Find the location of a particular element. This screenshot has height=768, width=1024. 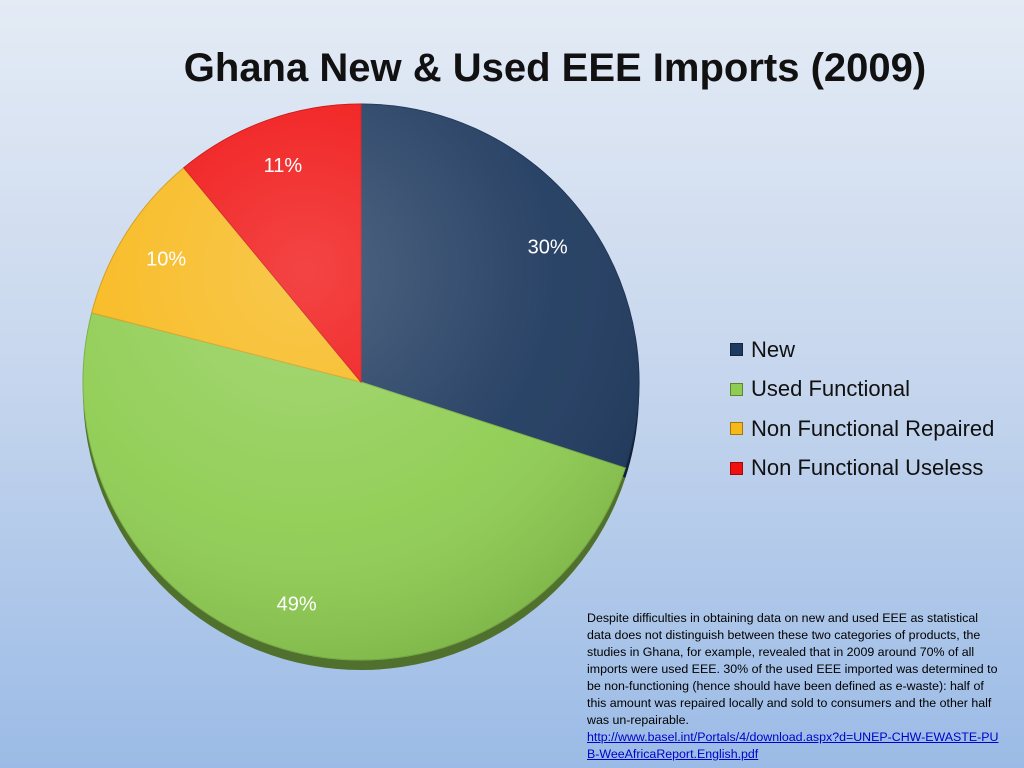

legend-label: Non Functional Useless is located at coordinates (867, 468).